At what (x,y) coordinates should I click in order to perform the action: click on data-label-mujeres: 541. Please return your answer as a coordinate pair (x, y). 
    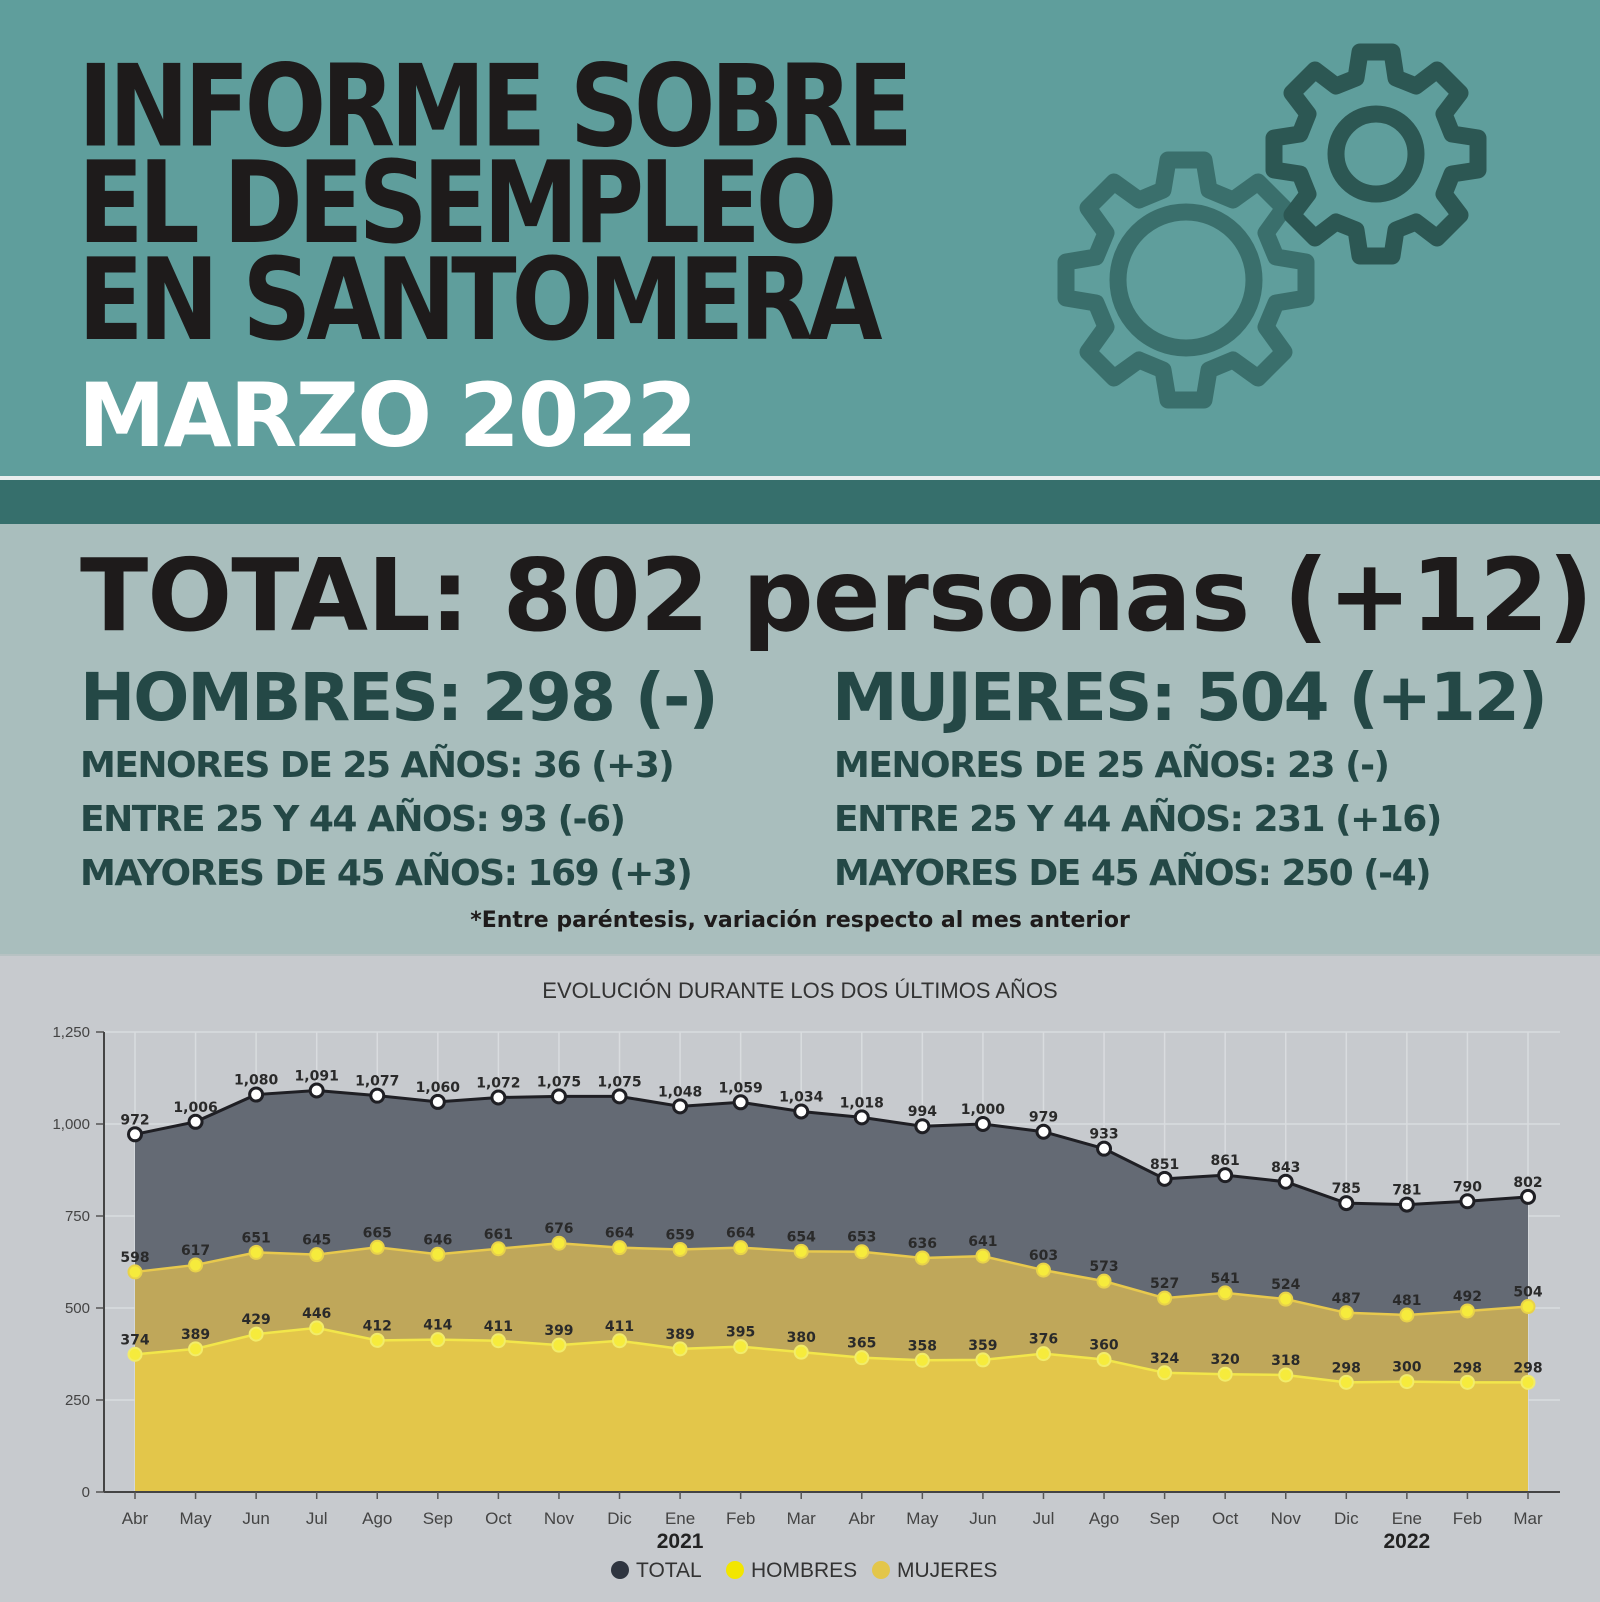
    Looking at the image, I should click on (1225, 1279).